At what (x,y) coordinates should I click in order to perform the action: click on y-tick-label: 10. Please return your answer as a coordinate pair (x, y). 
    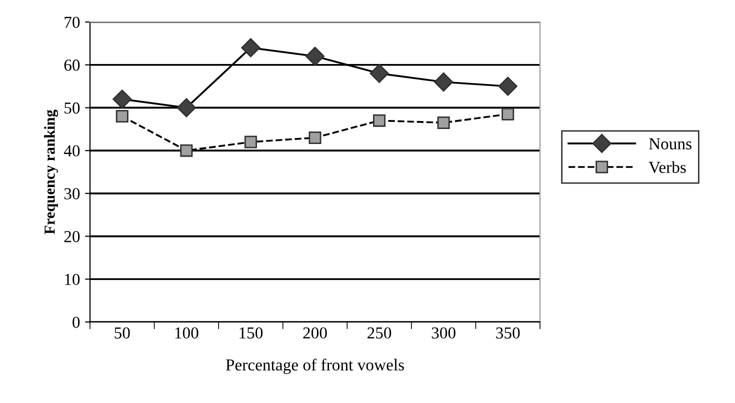
    Looking at the image, I should click on (72, 280).